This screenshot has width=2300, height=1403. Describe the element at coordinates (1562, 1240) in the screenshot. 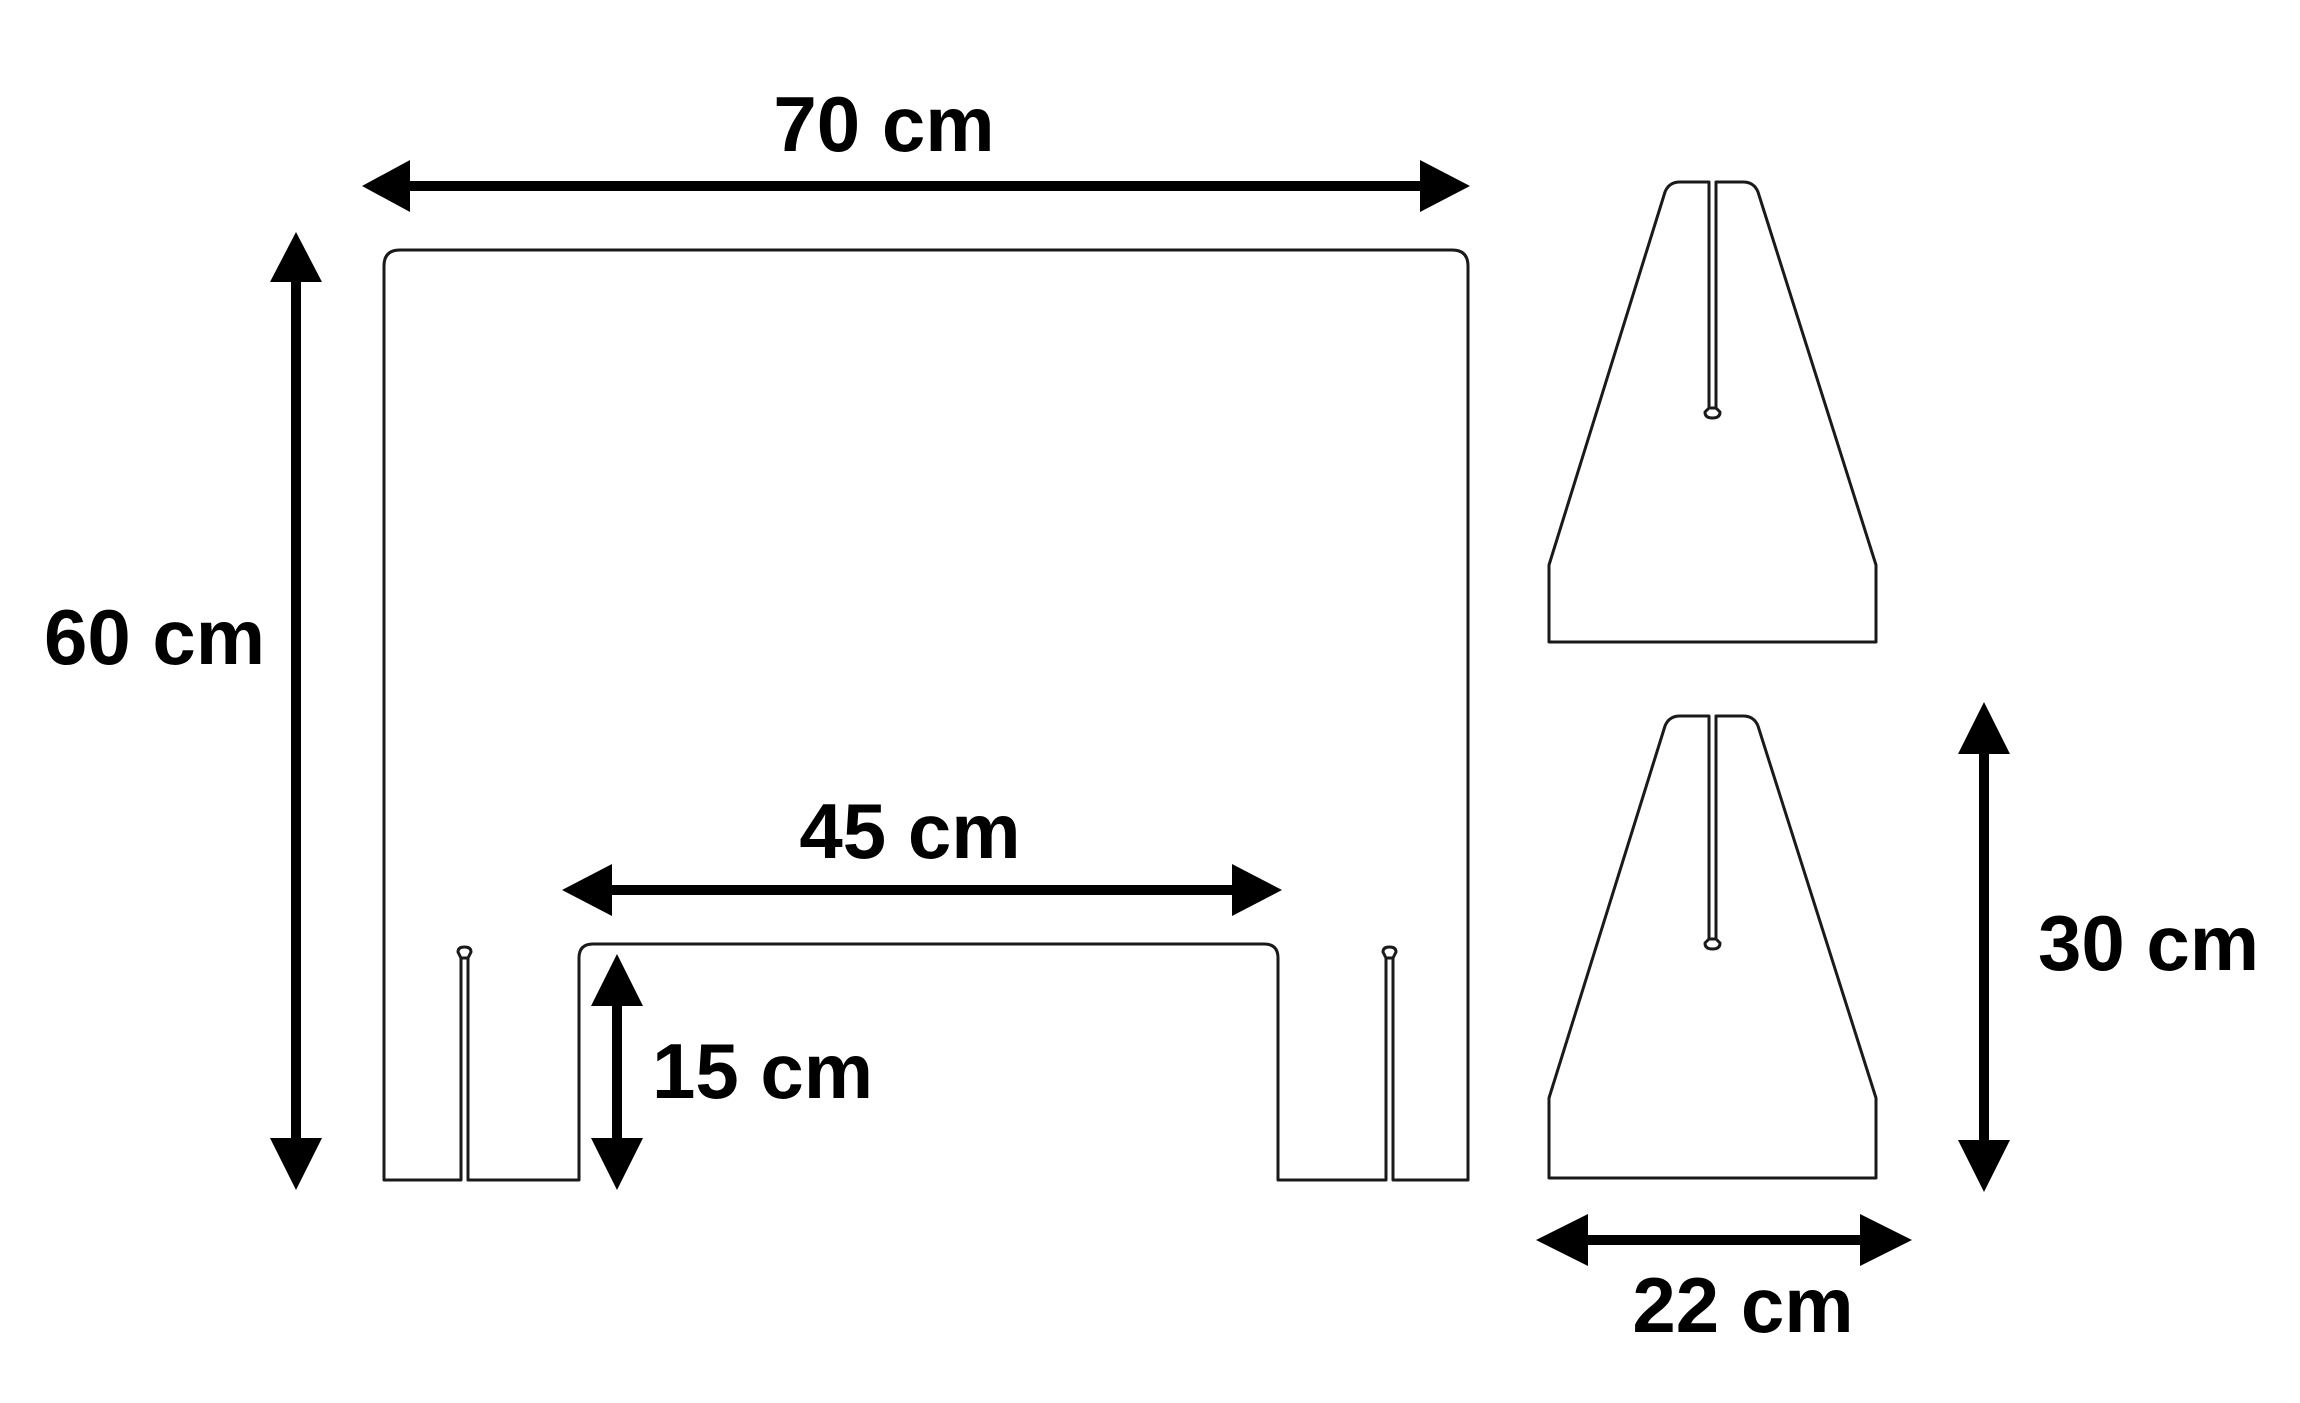

I see `foot-width-arrow-left` at that location.